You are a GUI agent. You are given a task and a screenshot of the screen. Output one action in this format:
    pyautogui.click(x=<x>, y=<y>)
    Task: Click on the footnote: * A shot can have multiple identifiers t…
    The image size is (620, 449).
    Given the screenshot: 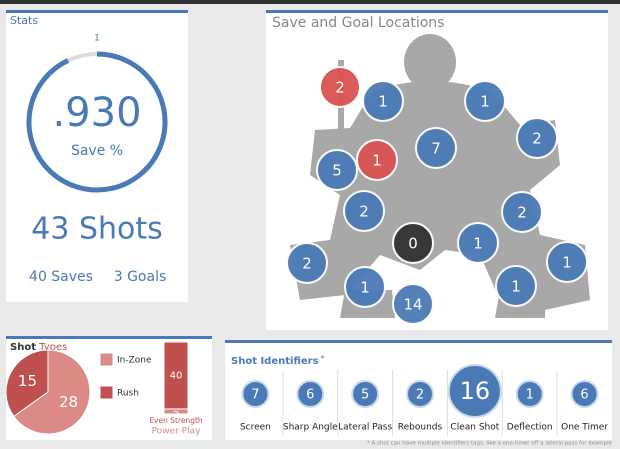 What is the action you would take?
    pyautogui.click(x=490, y=444)
    